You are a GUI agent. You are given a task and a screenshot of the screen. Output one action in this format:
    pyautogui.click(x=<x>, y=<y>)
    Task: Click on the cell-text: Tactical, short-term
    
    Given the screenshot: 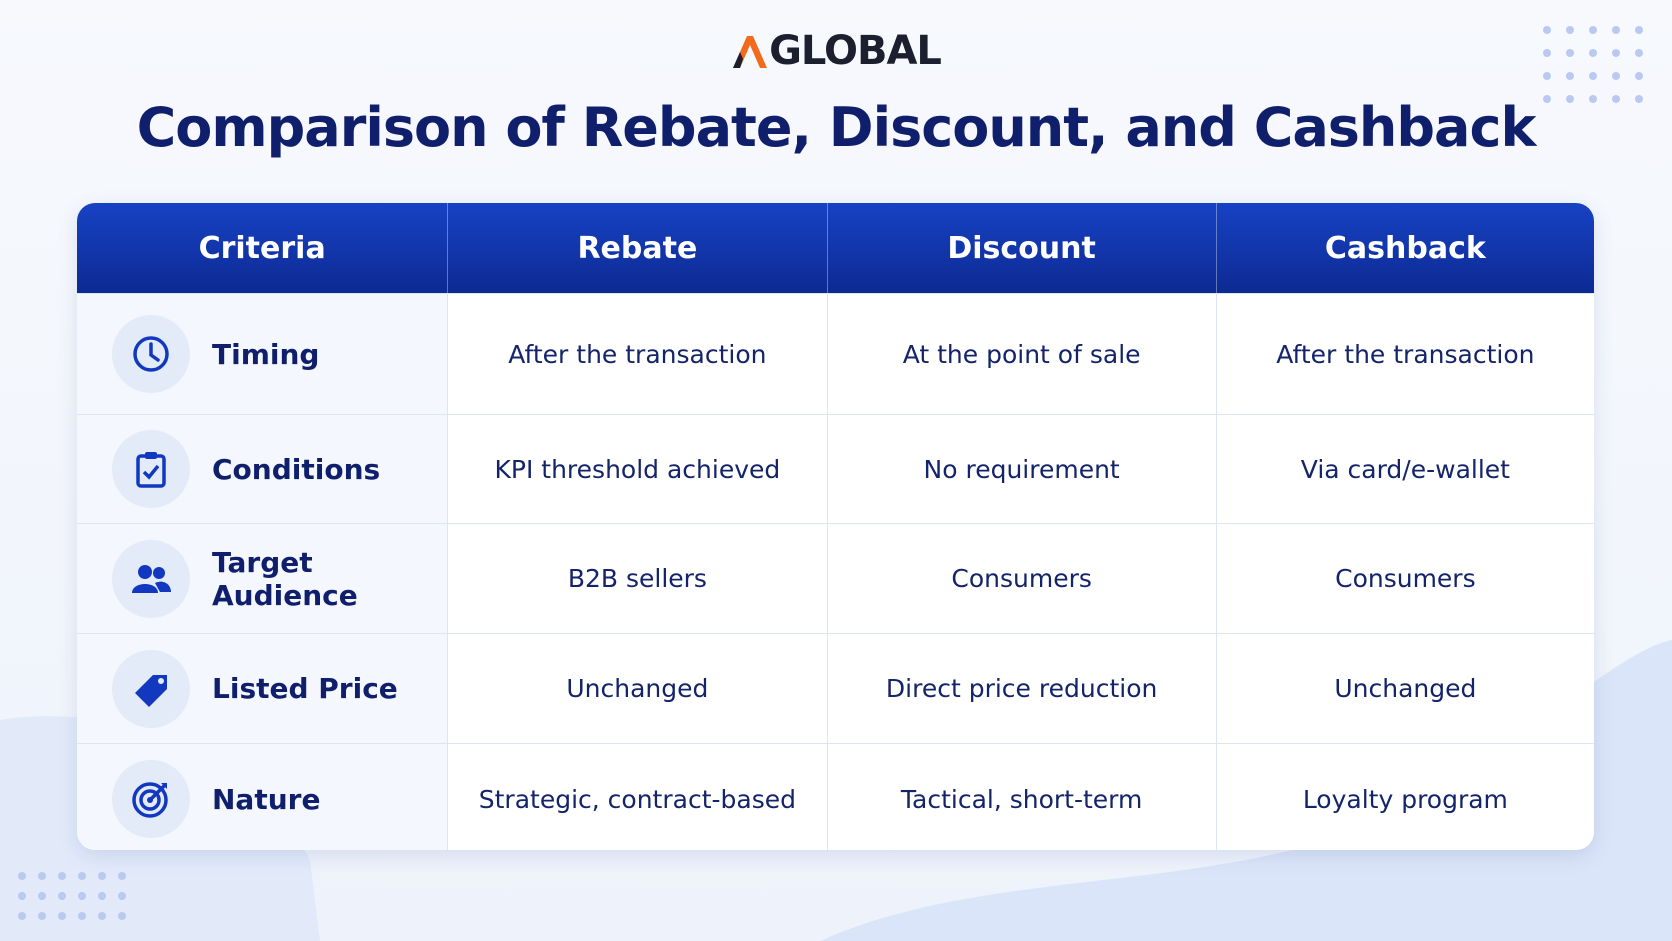 What is the action you would take?
    pyautogui.click(x=1021, y=799)
    